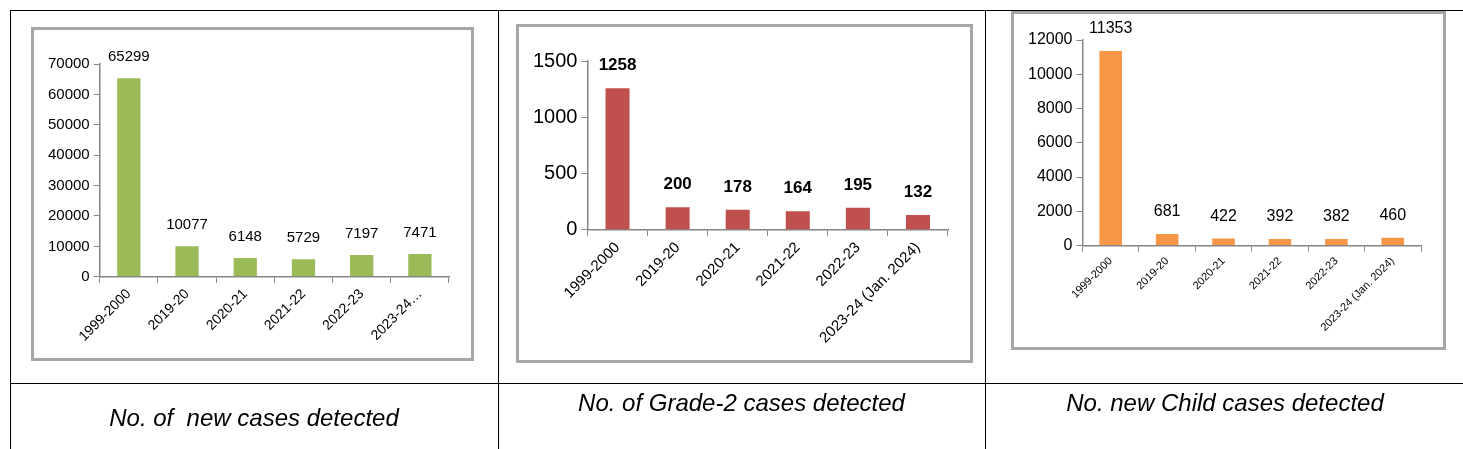 This screenshot has width=1463, height=449. Describe the element at coordinates (361, 232) in the screenshot. I see `data-label: 7197` at that location.